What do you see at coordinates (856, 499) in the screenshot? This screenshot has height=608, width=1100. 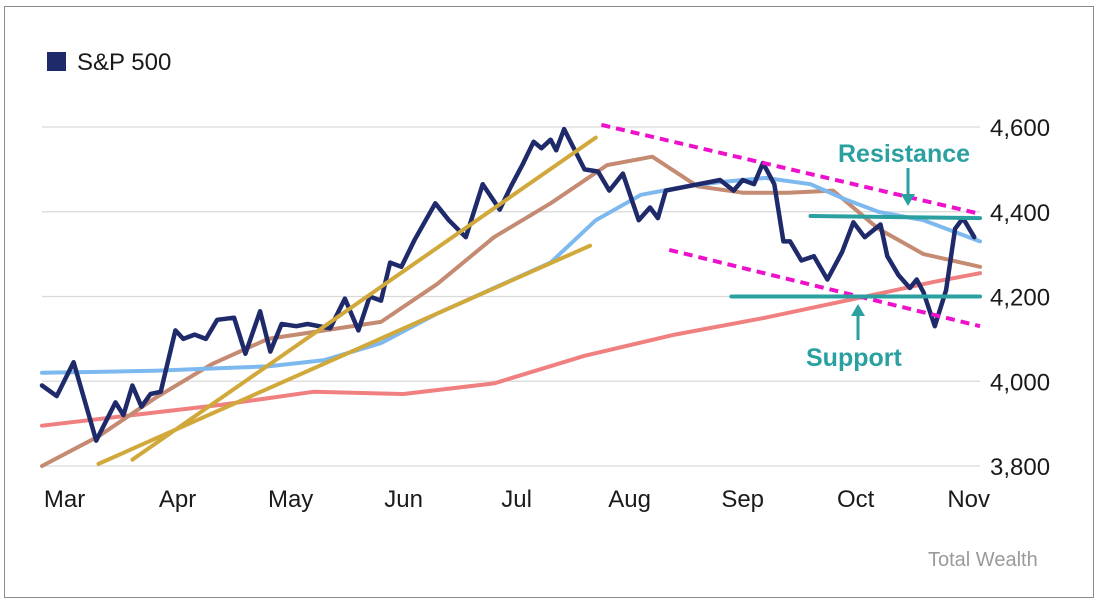 I see `x-tick-label: Oct` at bounding box center [856, 499].